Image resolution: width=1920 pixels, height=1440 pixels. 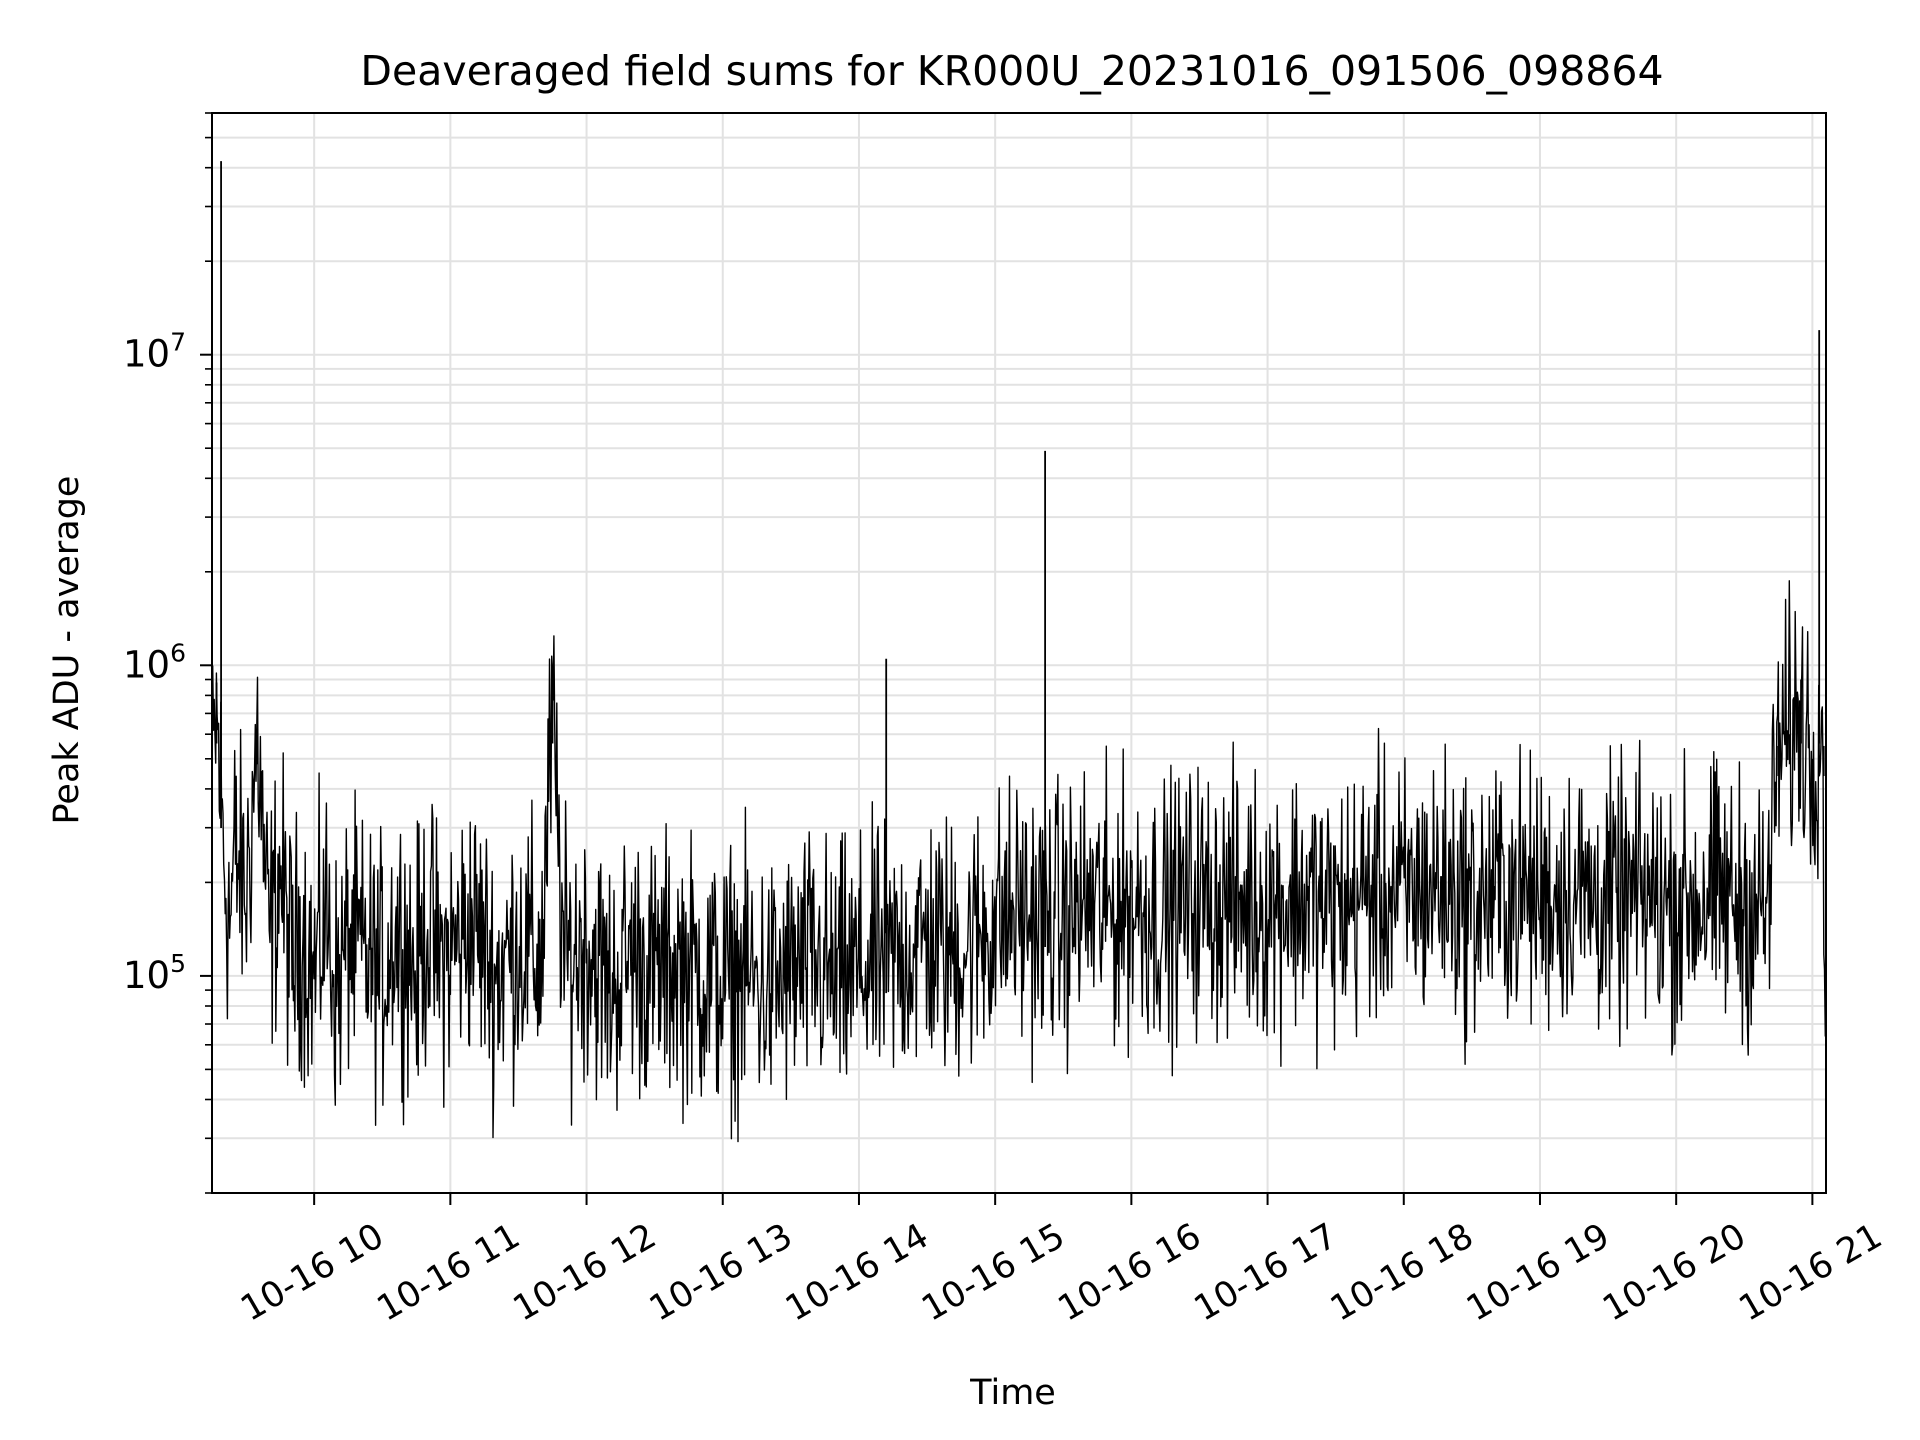 I want to click on x-tick-label: 10-16 11, so click(x=449, y=1272).